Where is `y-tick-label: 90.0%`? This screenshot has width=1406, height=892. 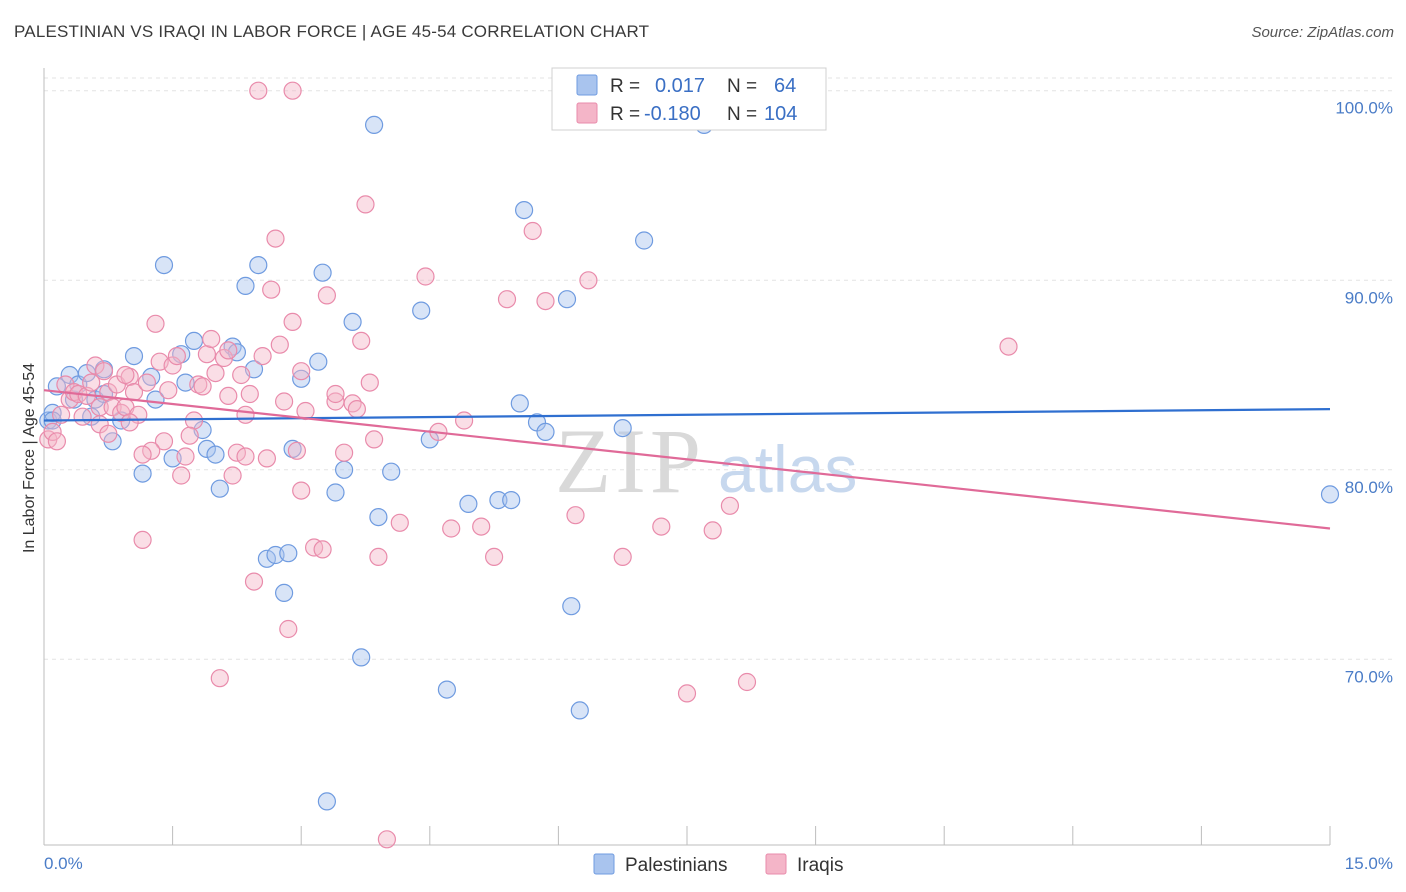
y-tick-label: 90.0% is located at coordinates (1369, 297).